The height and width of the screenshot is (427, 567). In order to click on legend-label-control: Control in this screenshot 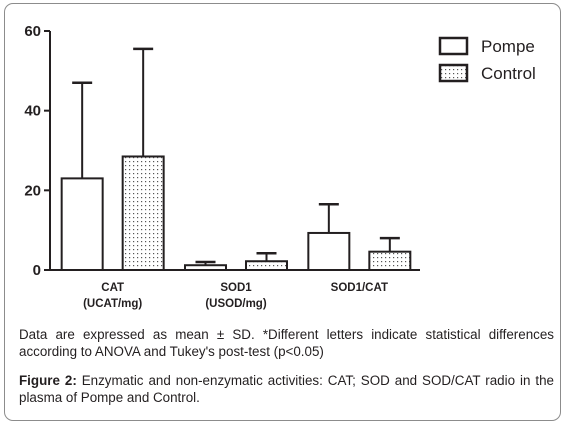, I will do `click(508, 73)`.